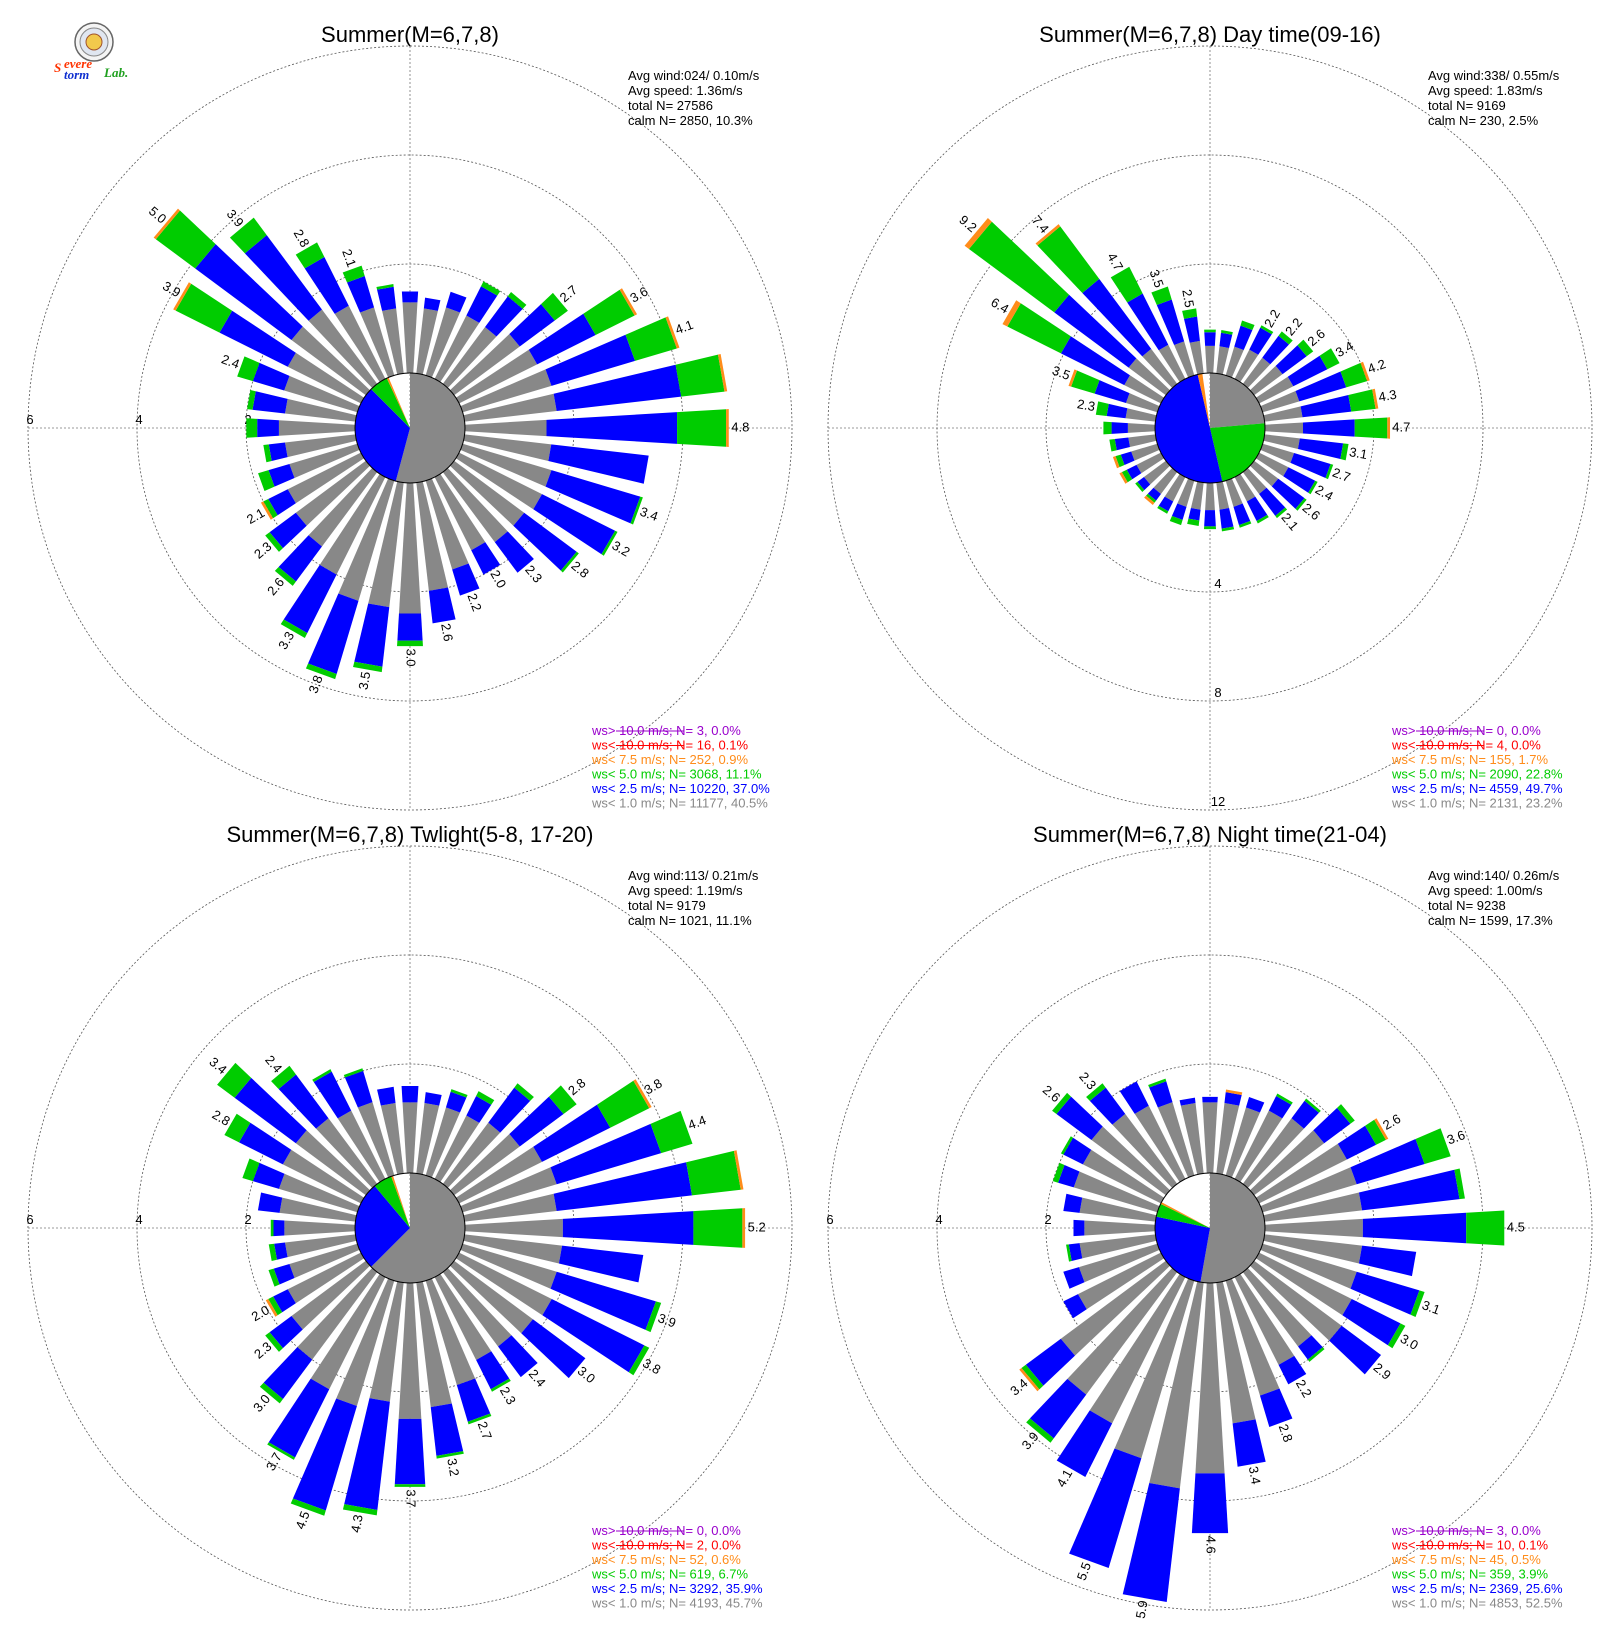 The height and width of the screenshot is (1640, 1620). Describe the element at coordinates (1211, 1545) in the screenshot. I see `bar-label: 4.6` at that location.